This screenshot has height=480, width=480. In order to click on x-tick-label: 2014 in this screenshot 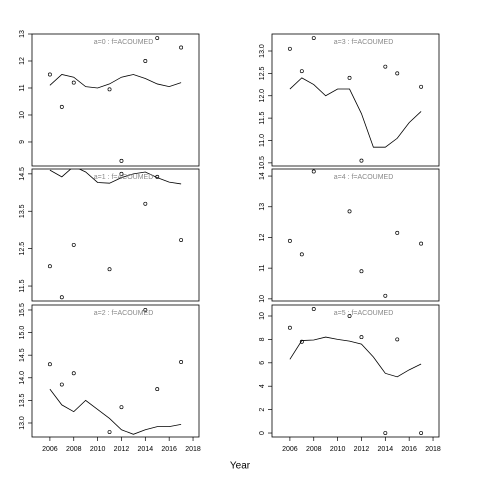, I will do `click(386, 449)`.